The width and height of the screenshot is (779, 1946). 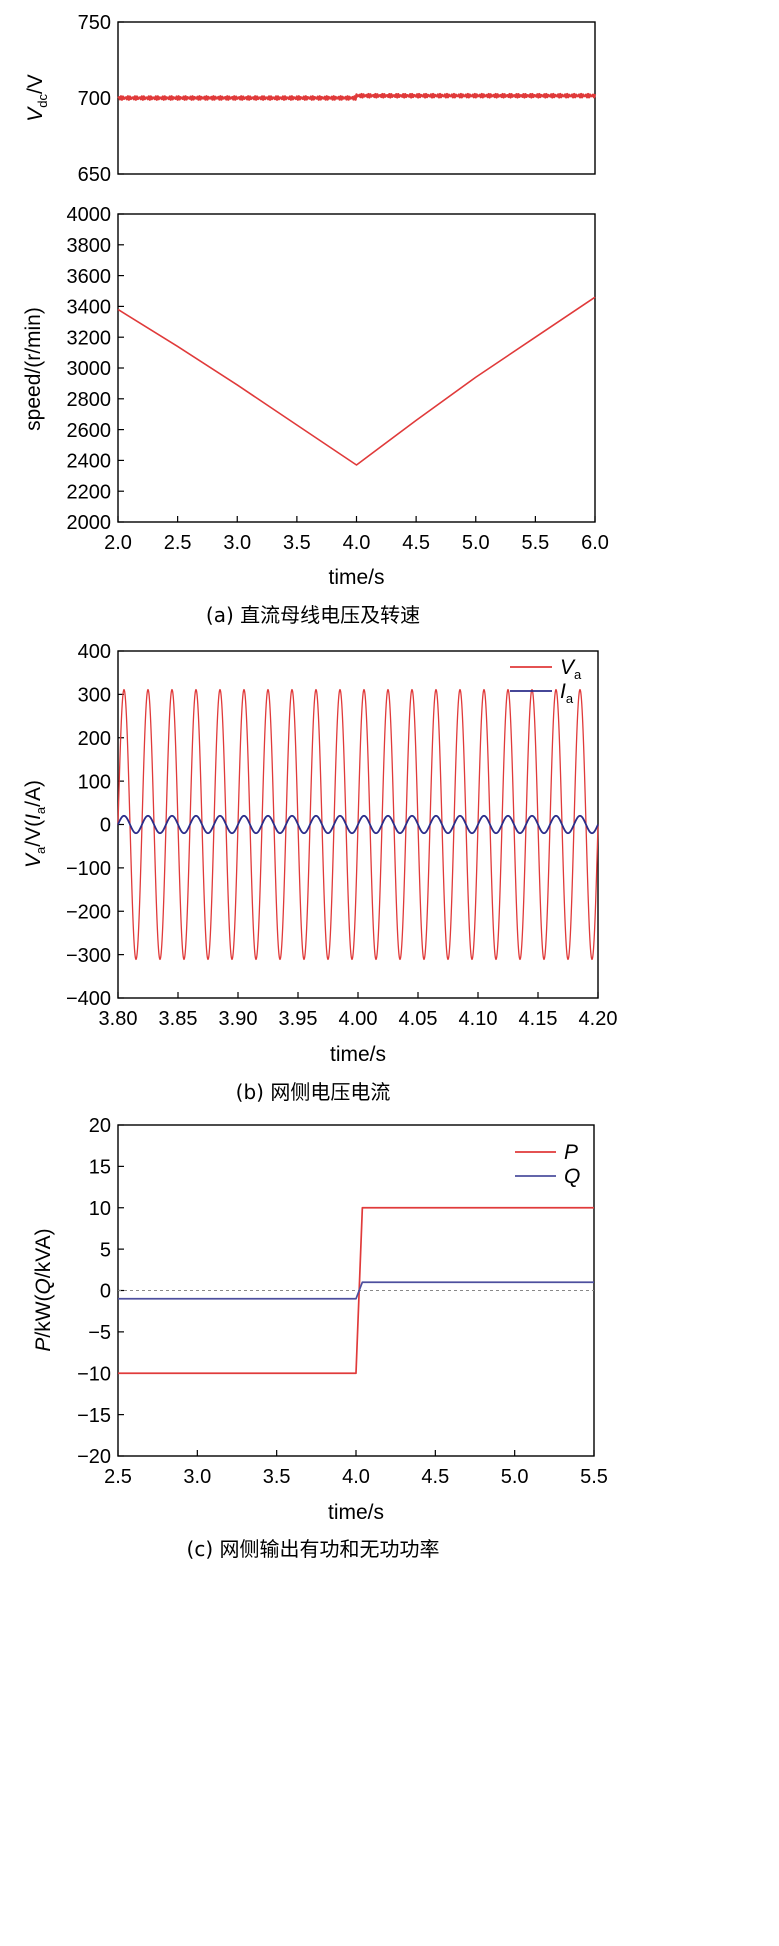 What do you see at coordinates (118, 1477) in the screenshot?
I see `power-xtick-label: 2.5` at bounding box center [118, 1477].